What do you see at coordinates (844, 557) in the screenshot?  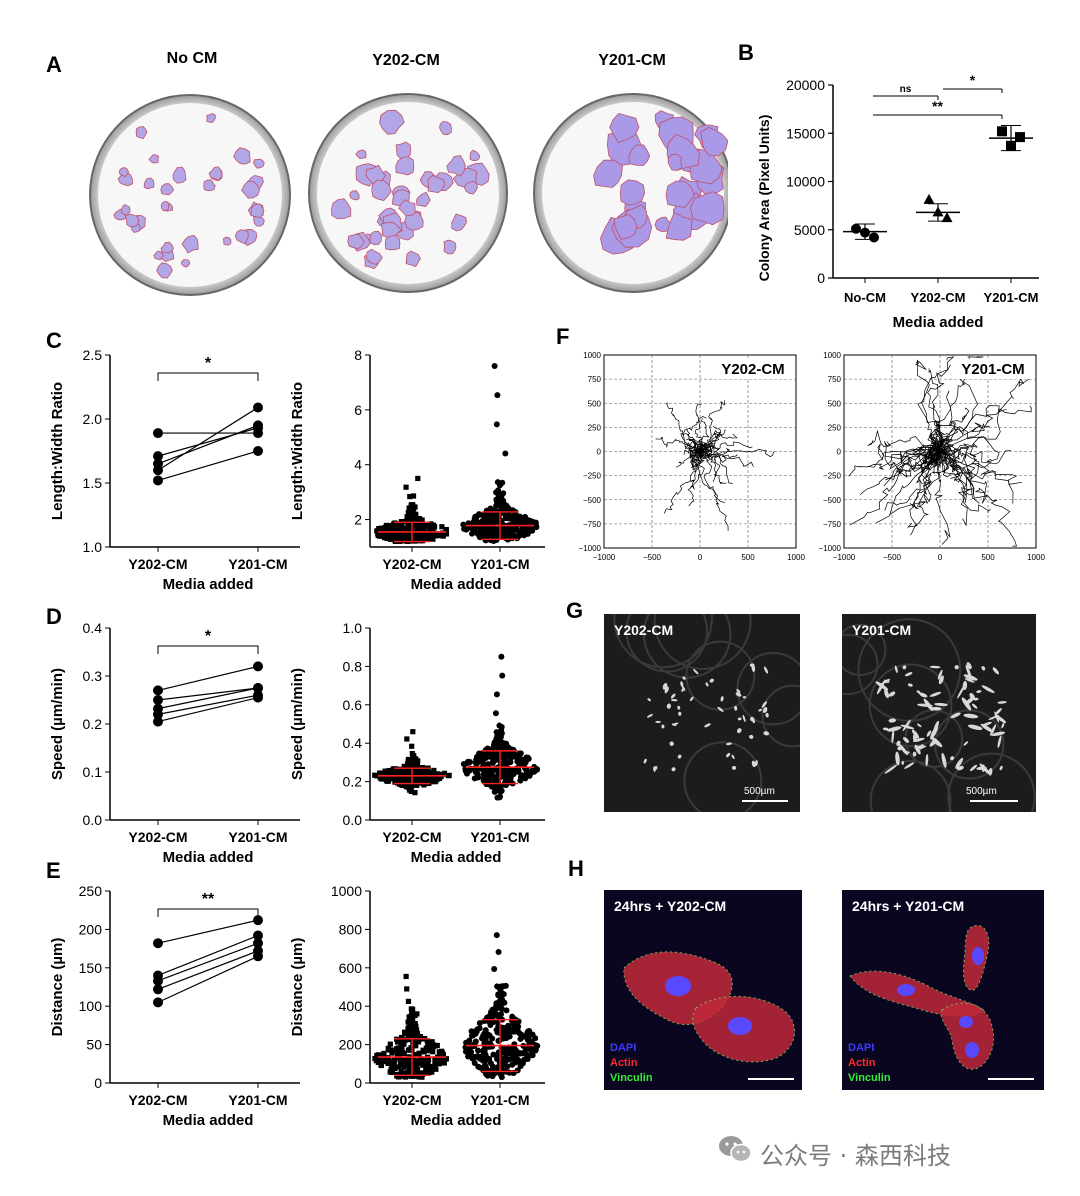 I see `f-xtick-label: −1000` at bounding box center [844, 557].